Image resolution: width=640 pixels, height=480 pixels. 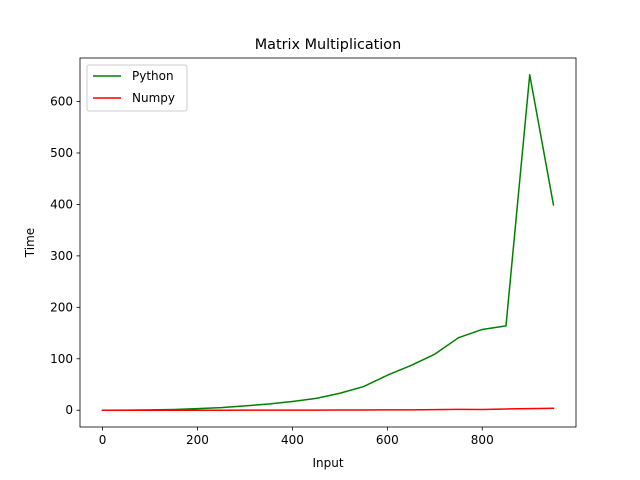 I want to click on x-tick-label: 200, so click(x=197, y=440).